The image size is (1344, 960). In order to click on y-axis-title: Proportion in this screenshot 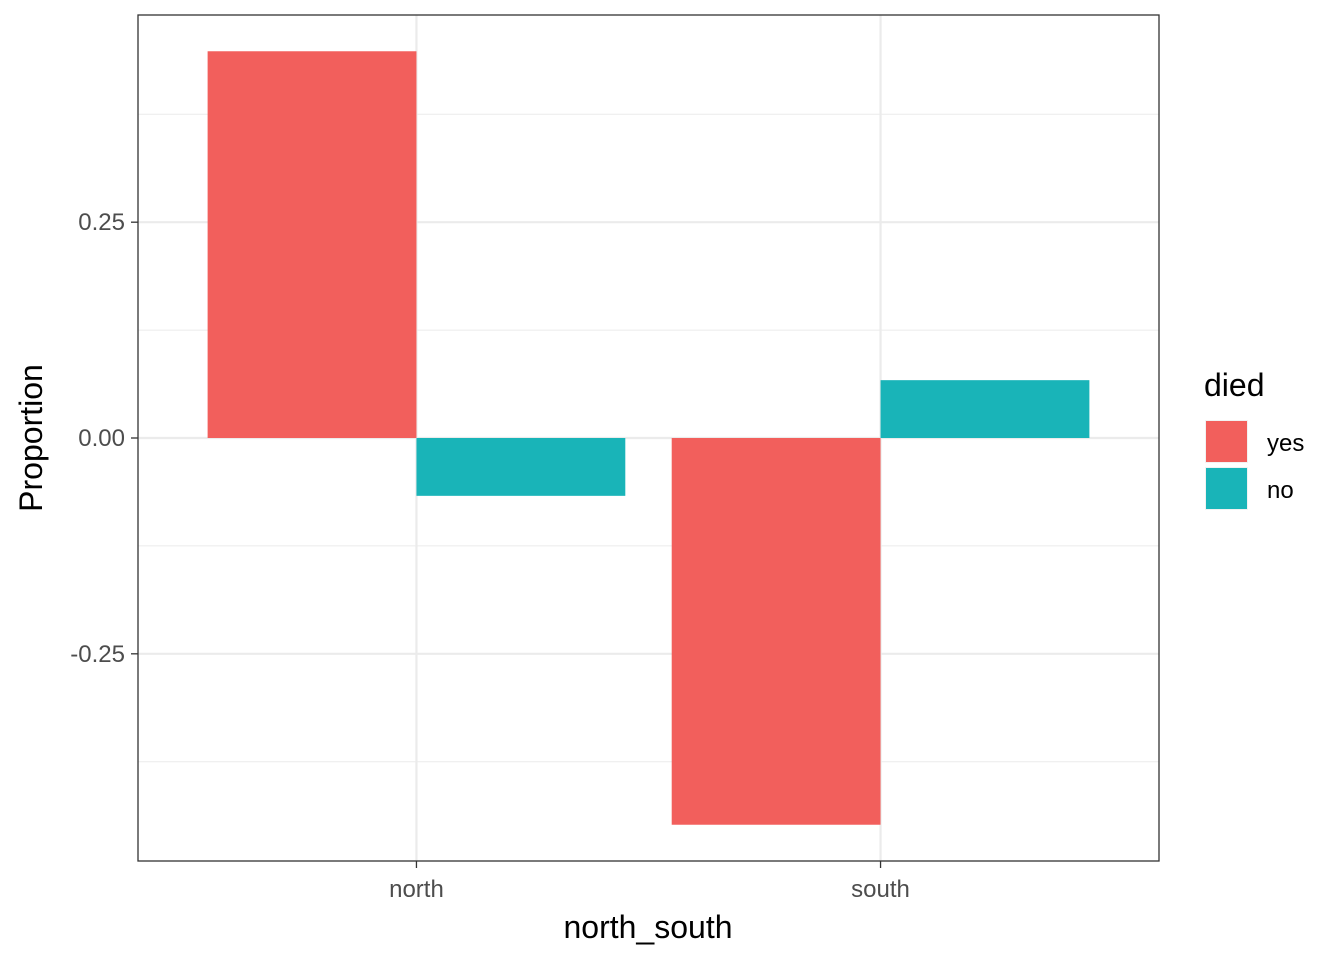, I will do `click(31, 438)`.